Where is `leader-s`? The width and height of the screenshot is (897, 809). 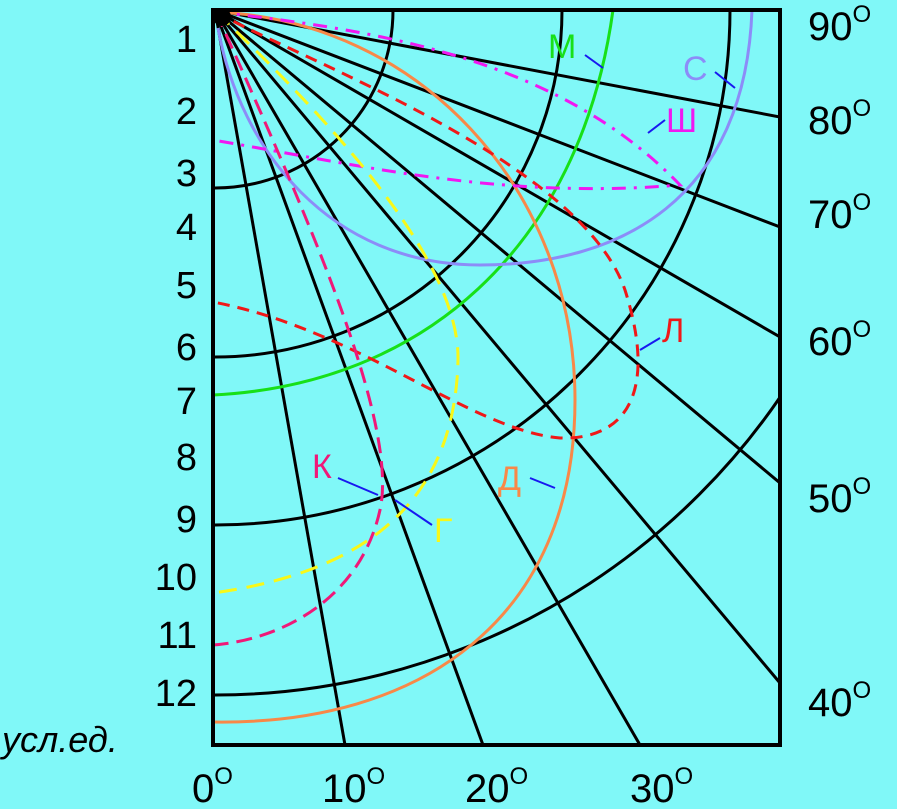
leader-s is located at coordinates (725, 80).